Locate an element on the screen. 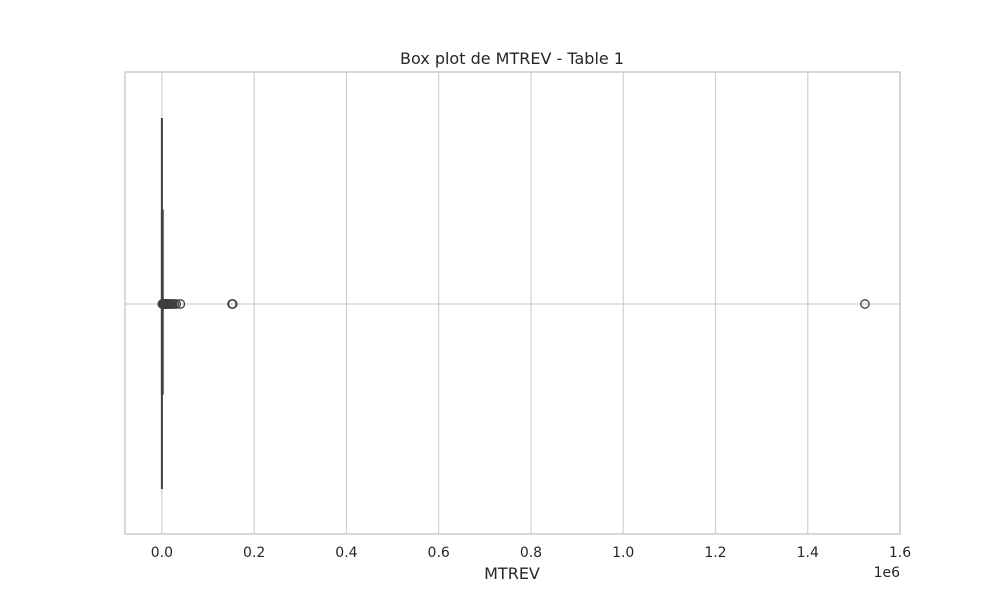  chart-title: Box plot de MTREV - Table 1 is located at coordinates (512, 58).